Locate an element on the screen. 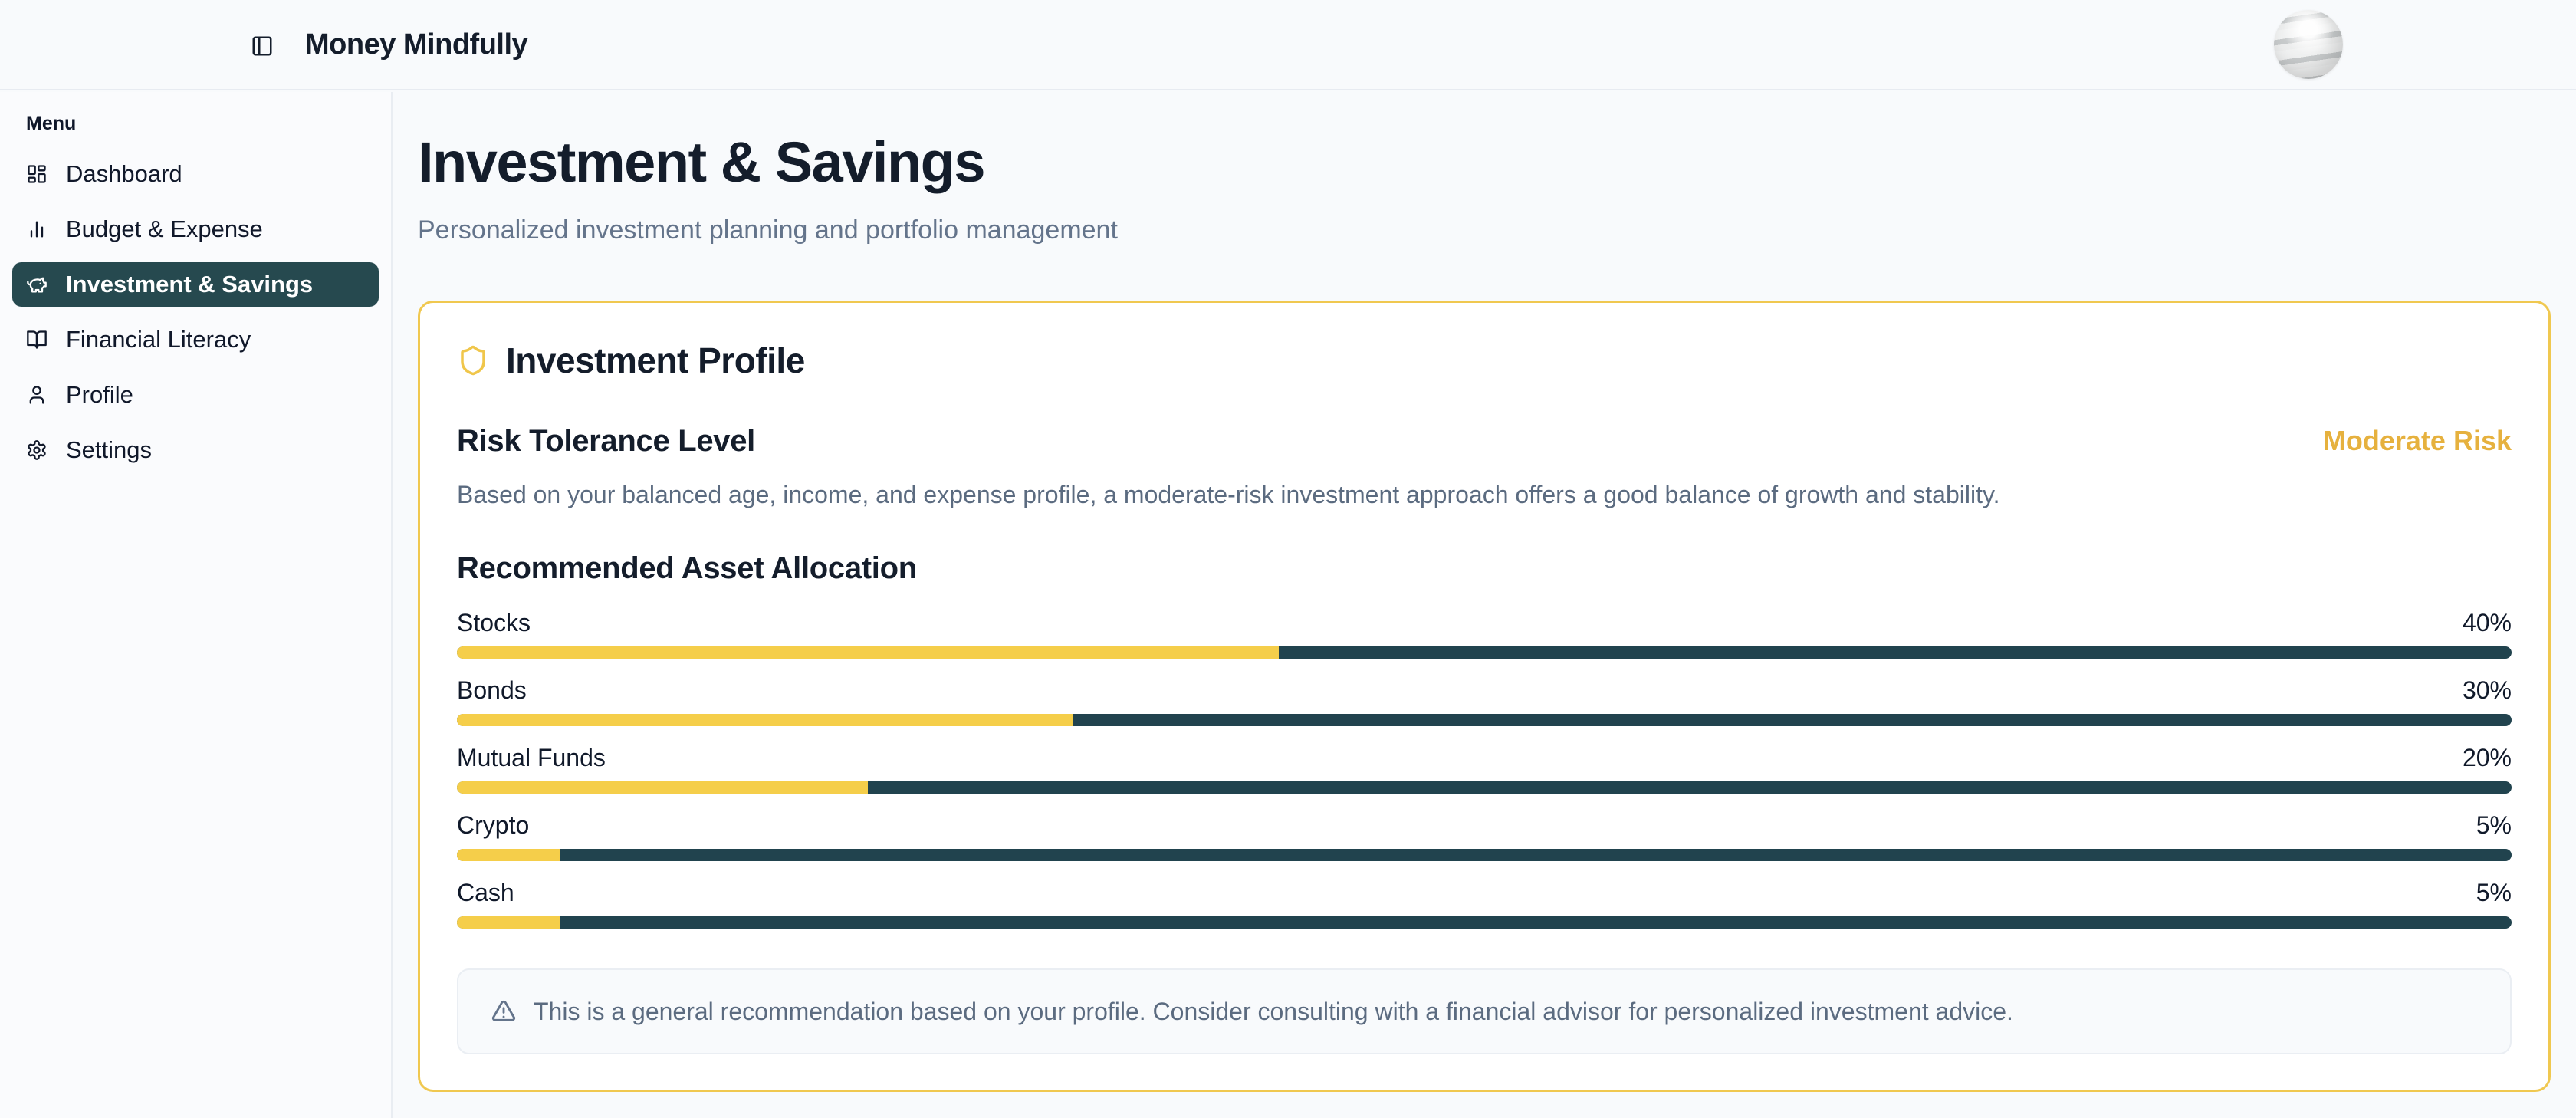 Image resolution: width=2576 pixels, height=1118 pixels. allocation-percent: 20% is located at coordinates (2487, 757).